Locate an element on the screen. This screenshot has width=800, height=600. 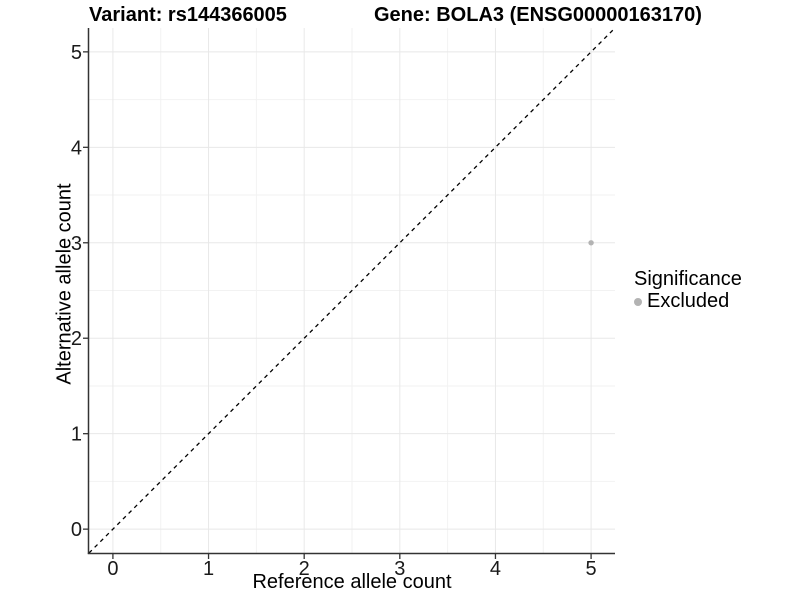
data-point is located at coordinates (591, 243).